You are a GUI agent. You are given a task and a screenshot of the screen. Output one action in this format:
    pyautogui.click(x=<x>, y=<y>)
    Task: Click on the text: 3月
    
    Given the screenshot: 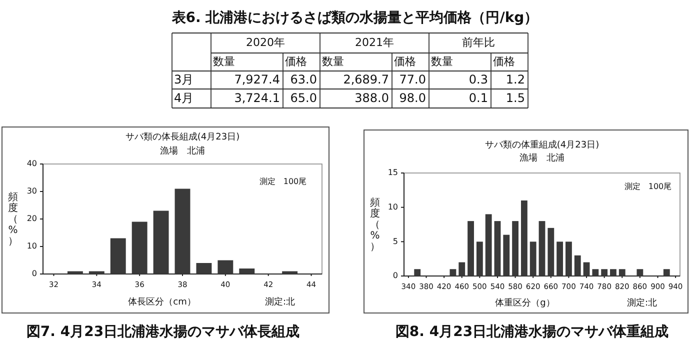 What is the action you would take?
    pyautogui.click(x=184, y=79)
    